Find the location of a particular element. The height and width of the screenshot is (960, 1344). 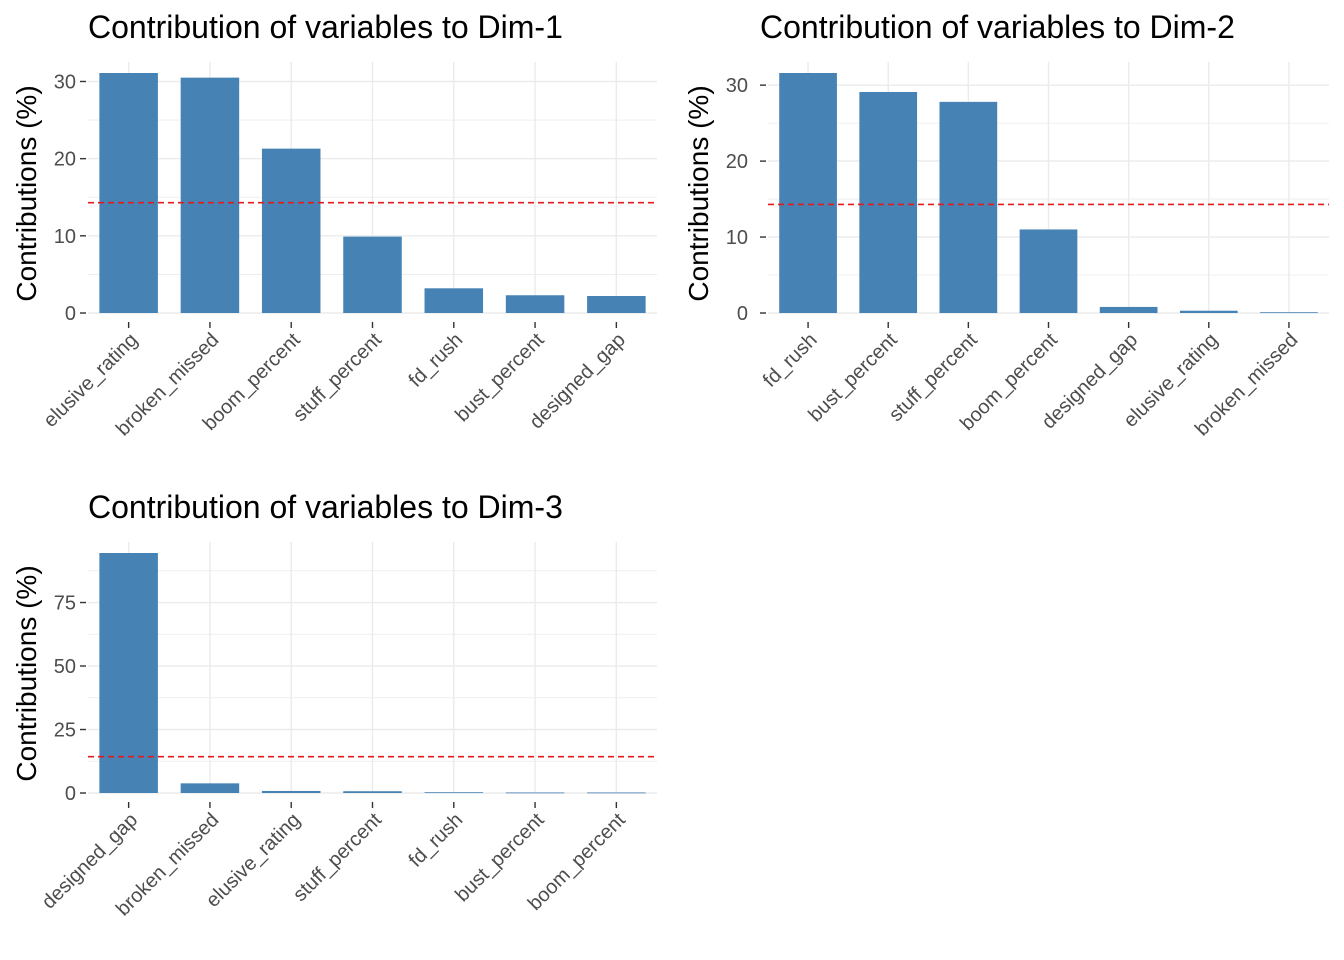

y-tick-label: 25 is located at coordinates (65, 731).